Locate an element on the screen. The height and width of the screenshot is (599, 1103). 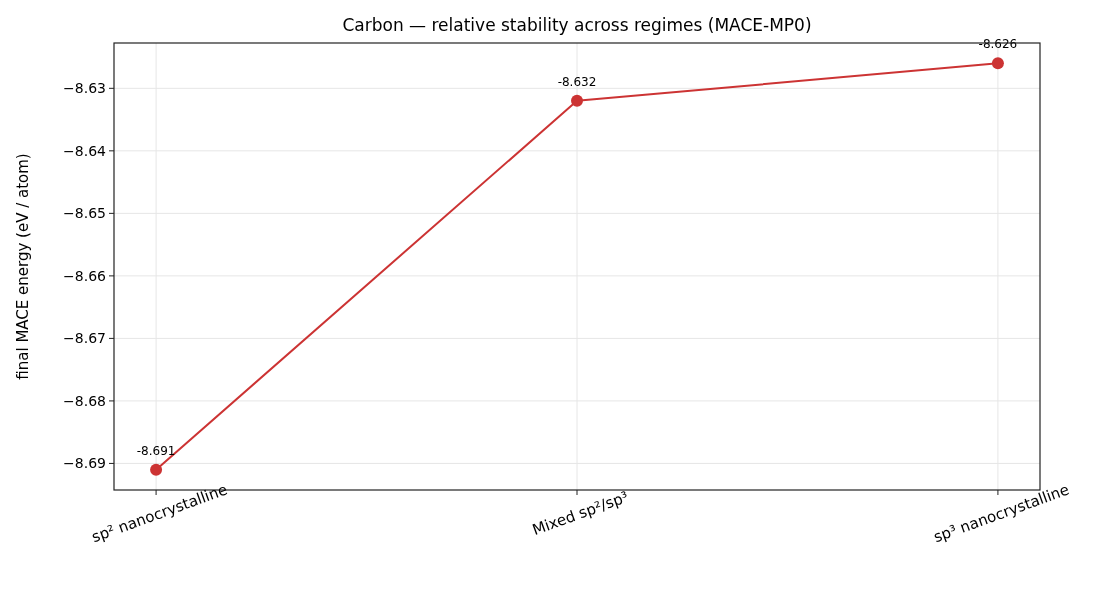
data-label: -8.626 is located at coordinates (998, 44).